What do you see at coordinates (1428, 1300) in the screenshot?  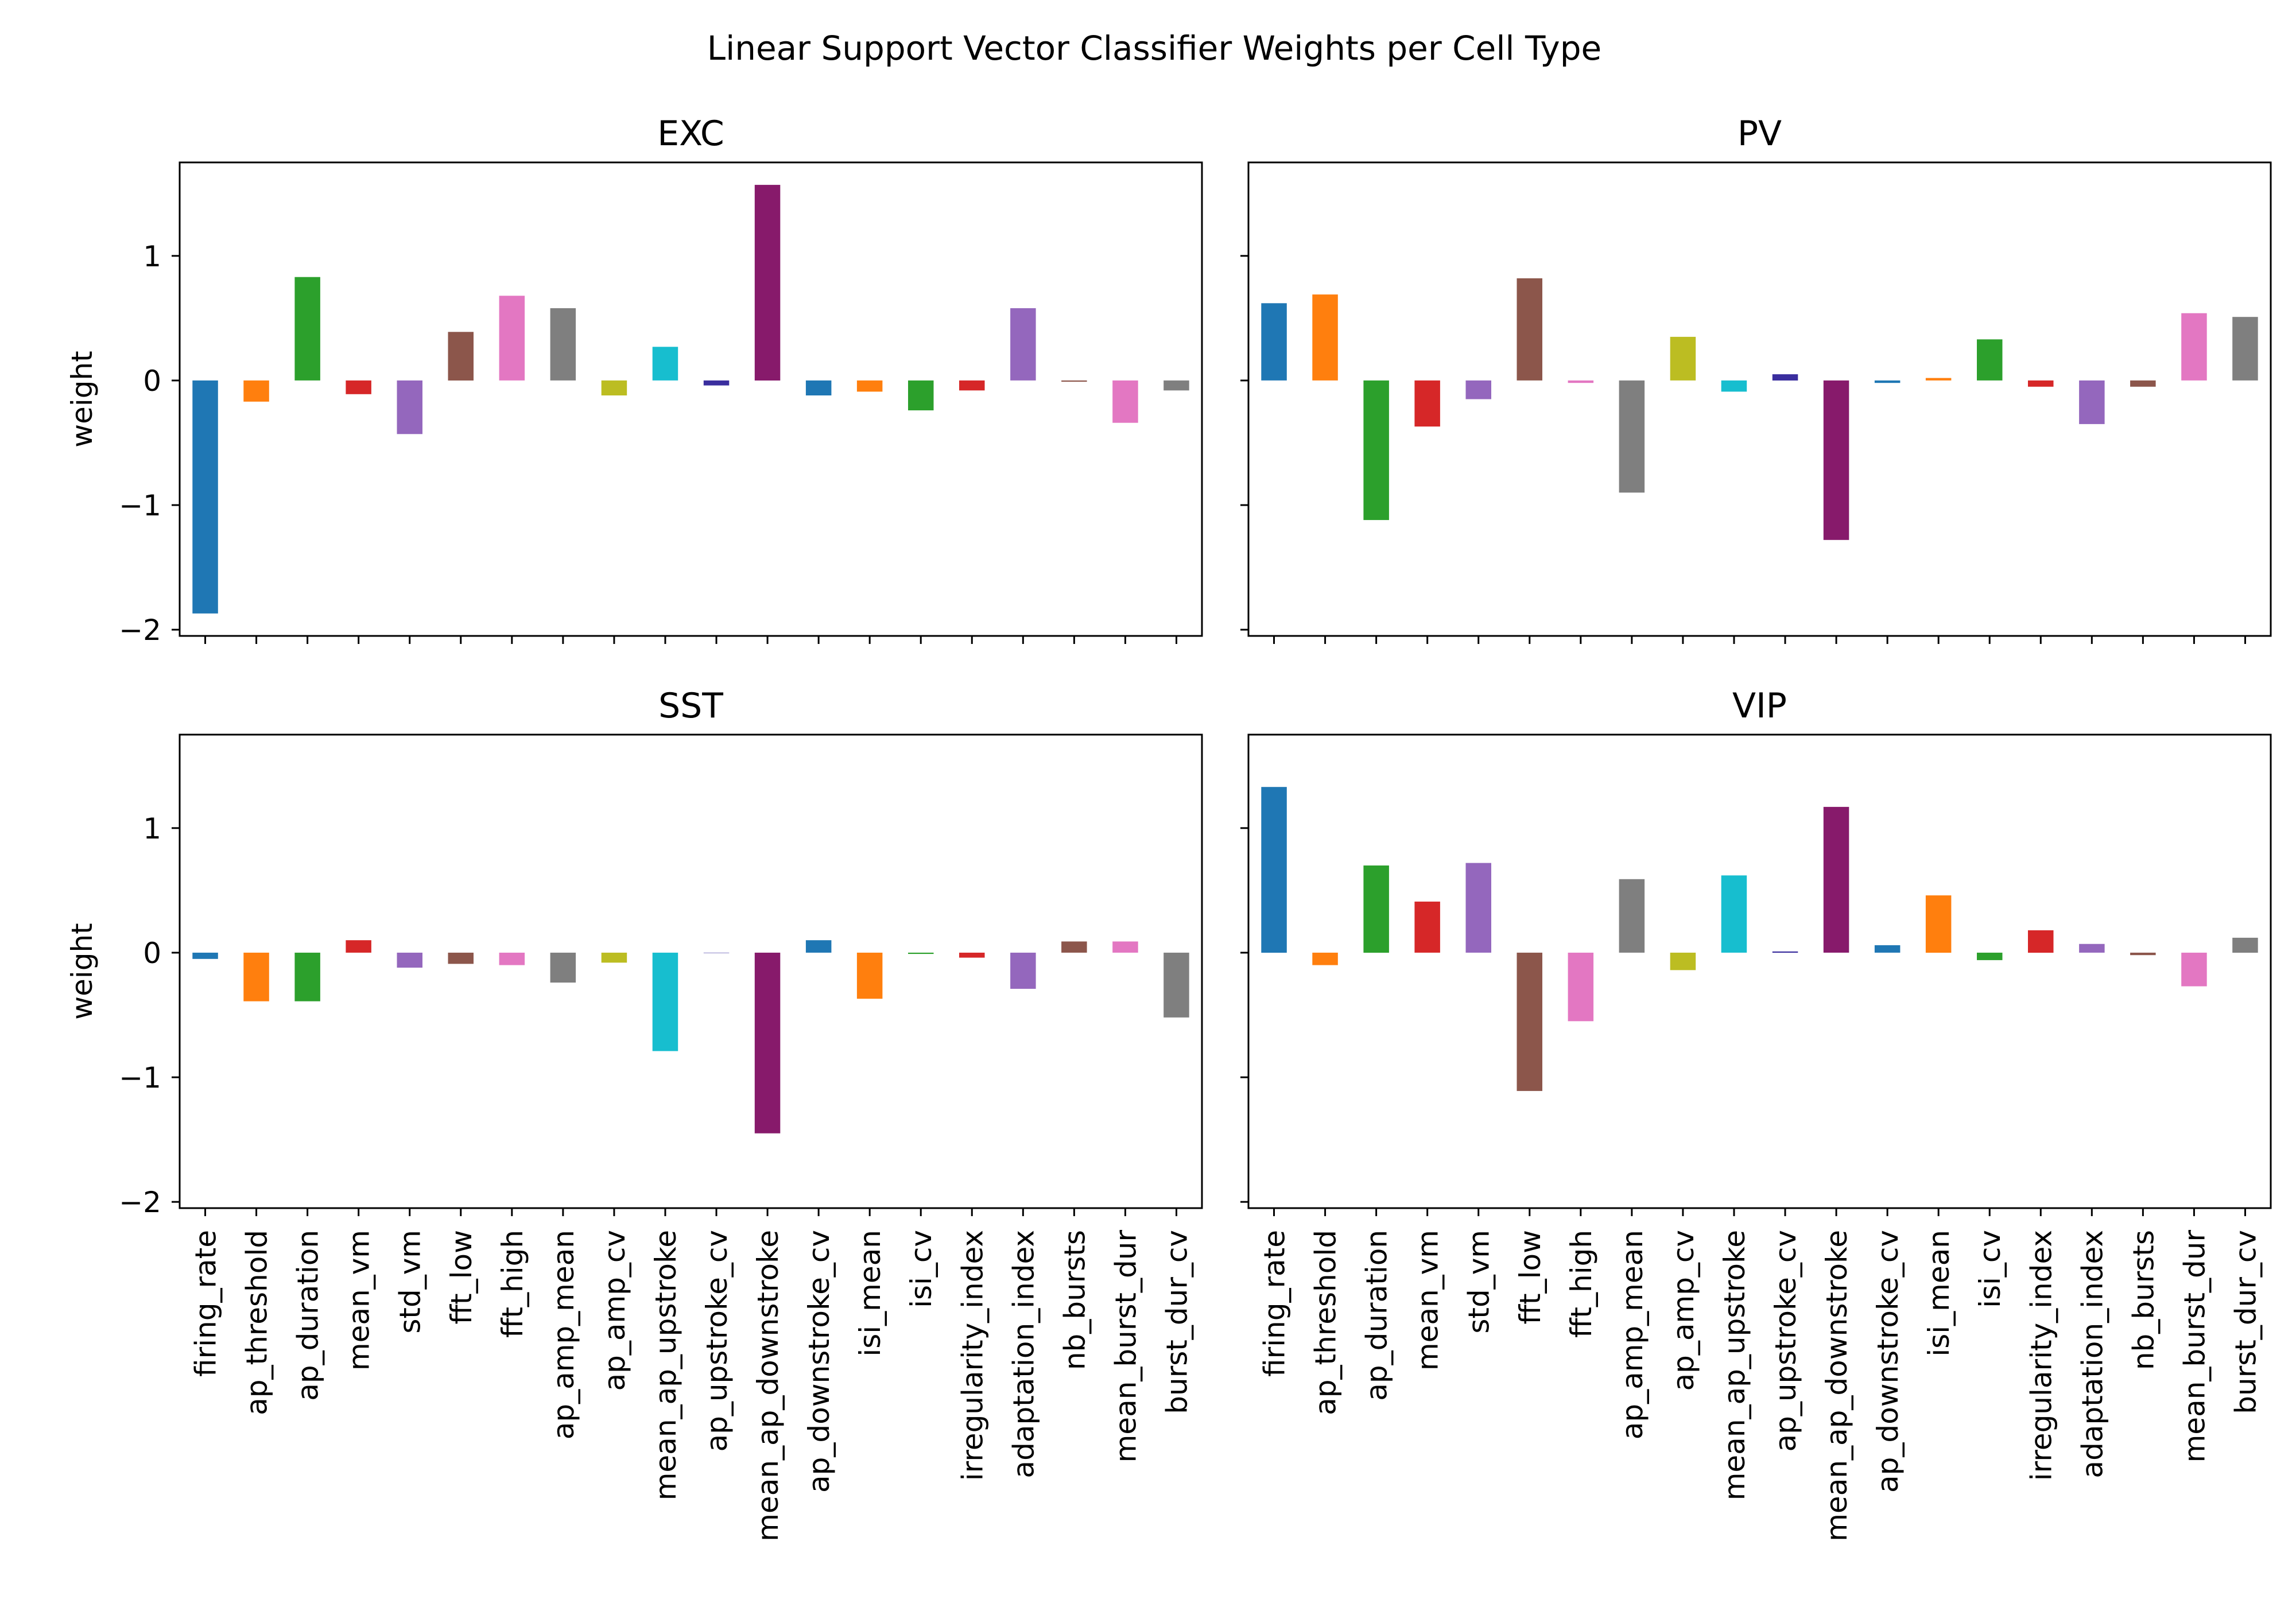 I see `x-tick-label-mean-vm: mean_vm` at bounding box center [1428, 1300].